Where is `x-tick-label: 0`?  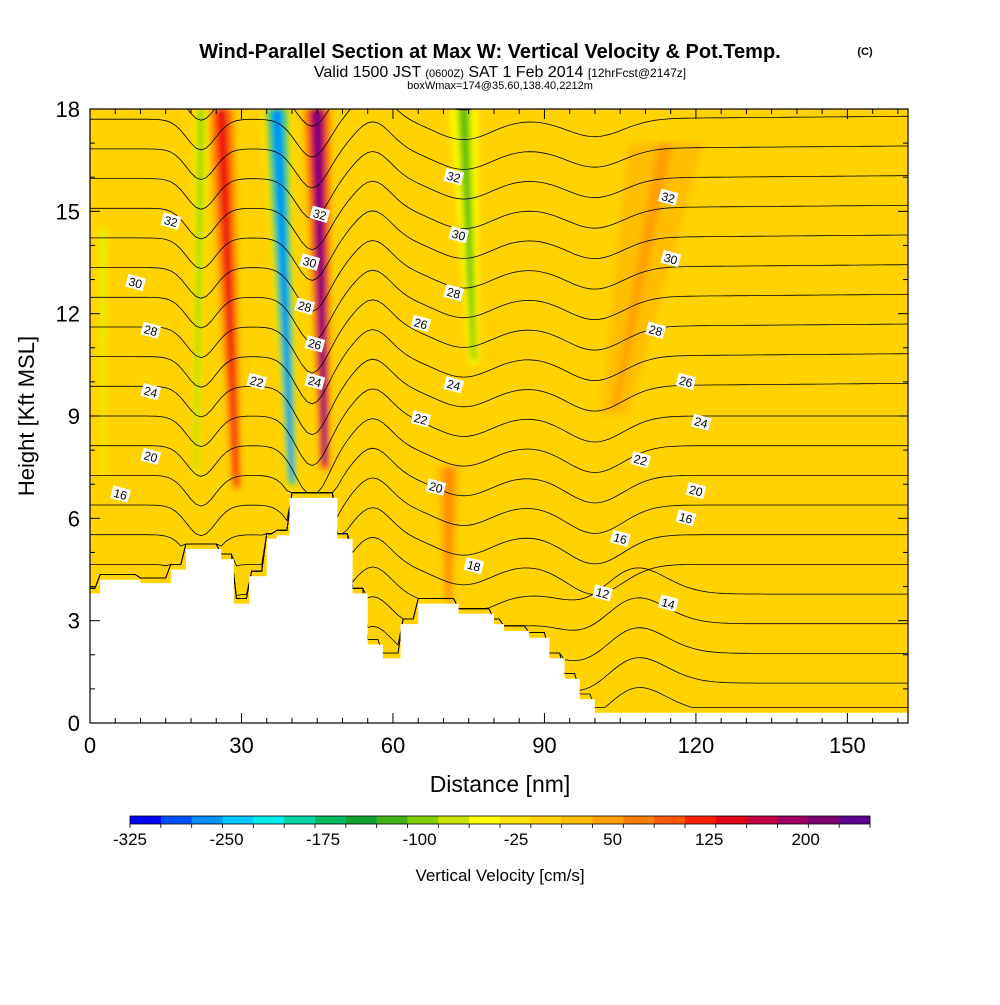 x-tick-label: 0 is located at coordinates (90, 745).